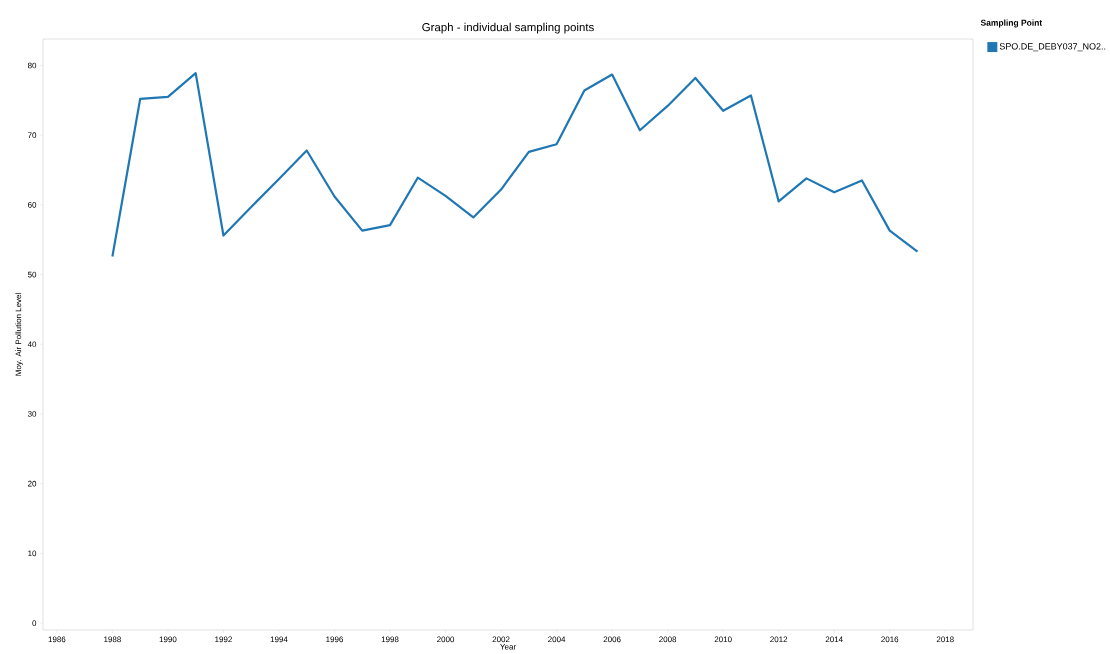 This screenshot has height=654, width=1110. What do you see at coordinates (1011, 23) in the screenshot?
I see `legend-title: Sampling Point` at bounding box center [1011, 23].